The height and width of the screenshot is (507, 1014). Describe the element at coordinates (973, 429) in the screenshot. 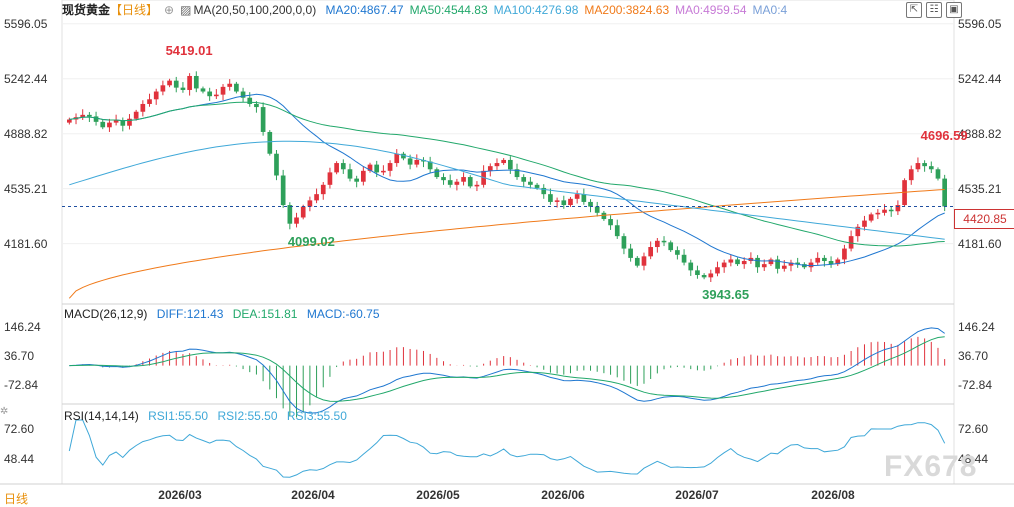

I see `rsi-y-tick-0-axis-right: 72.60` at that location.